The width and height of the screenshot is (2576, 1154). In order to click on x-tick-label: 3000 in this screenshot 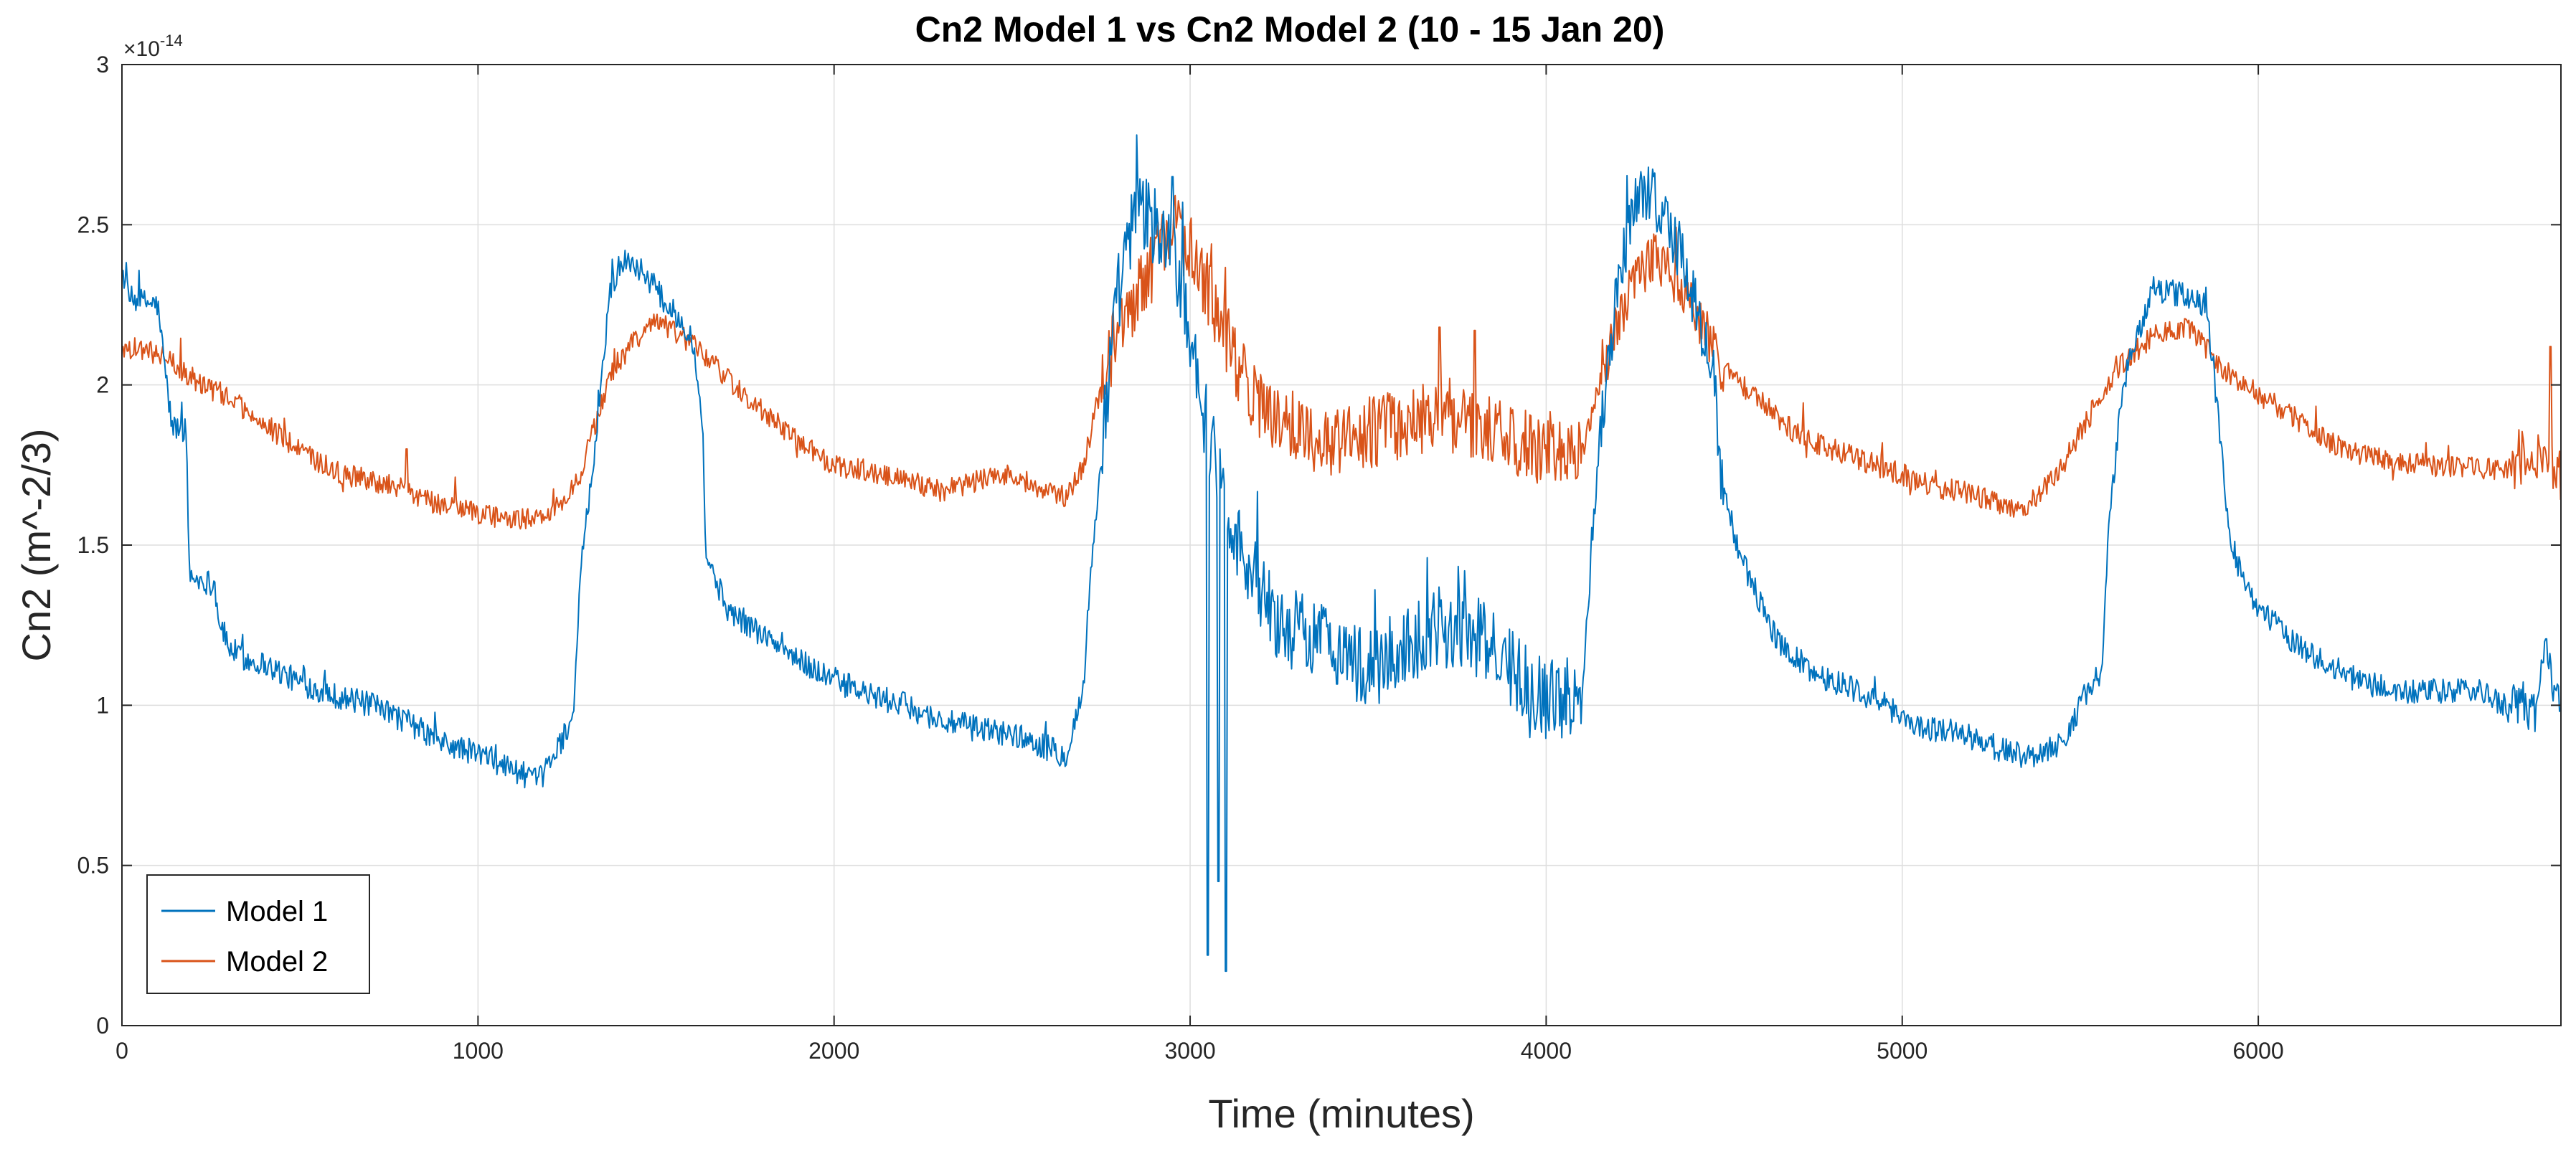, I will do `click(1189, 1051)`.